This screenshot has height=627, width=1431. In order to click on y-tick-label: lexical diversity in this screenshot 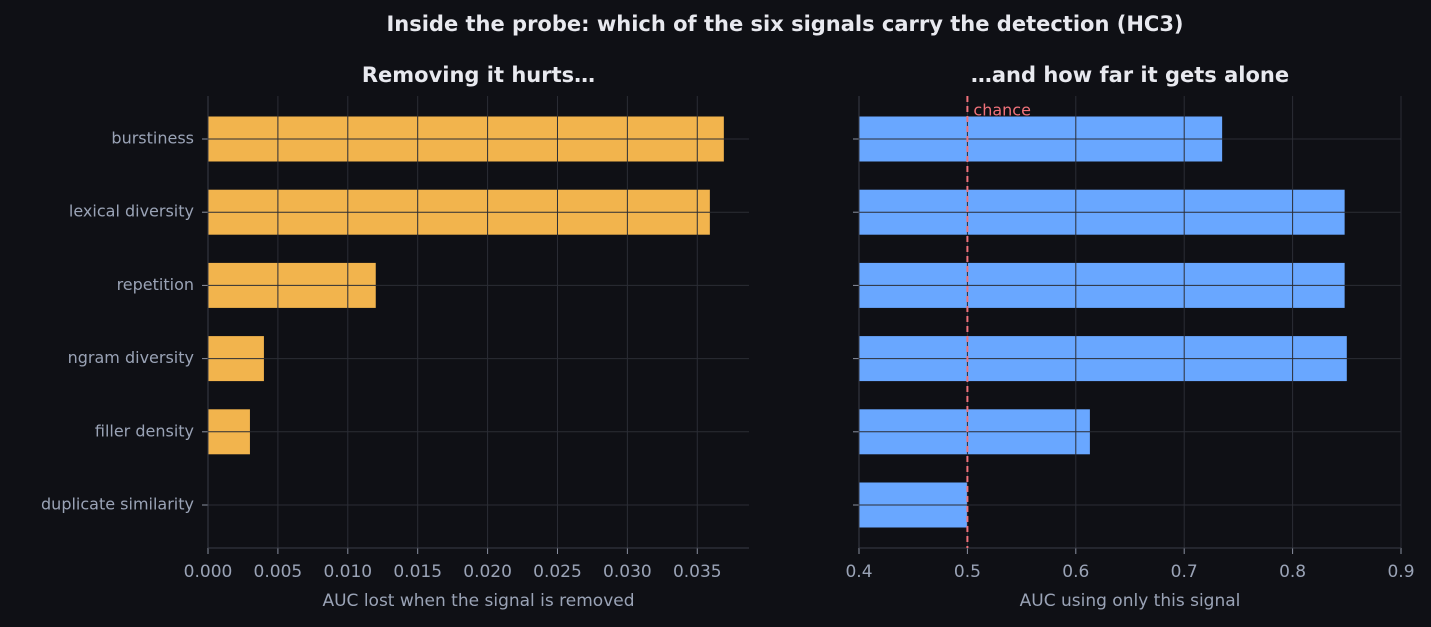, I will do `click(131, 211)`.